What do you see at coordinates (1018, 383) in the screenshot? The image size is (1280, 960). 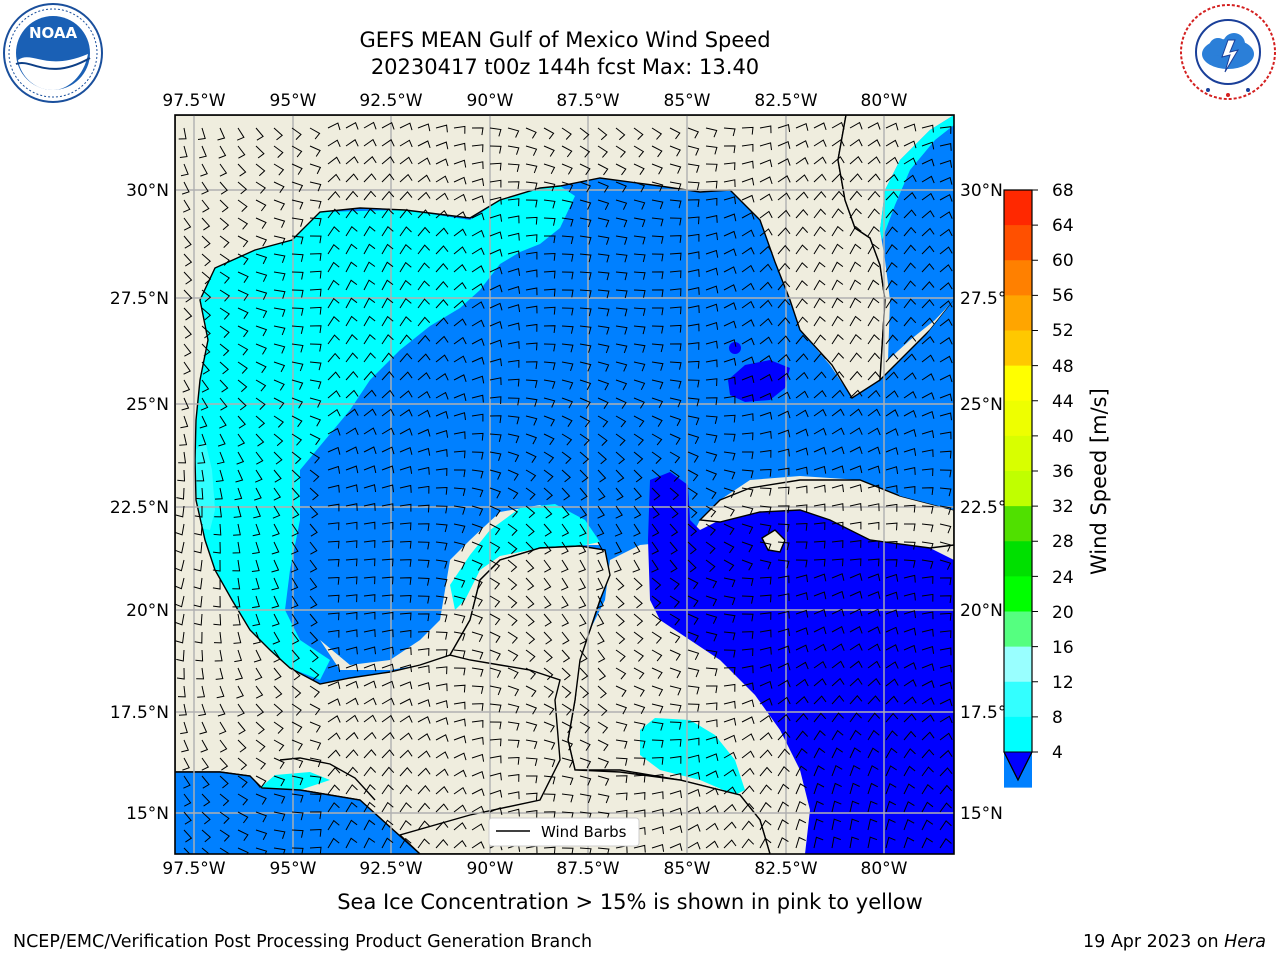 I see `colorbar-band` at bounding box center [1018, 383].